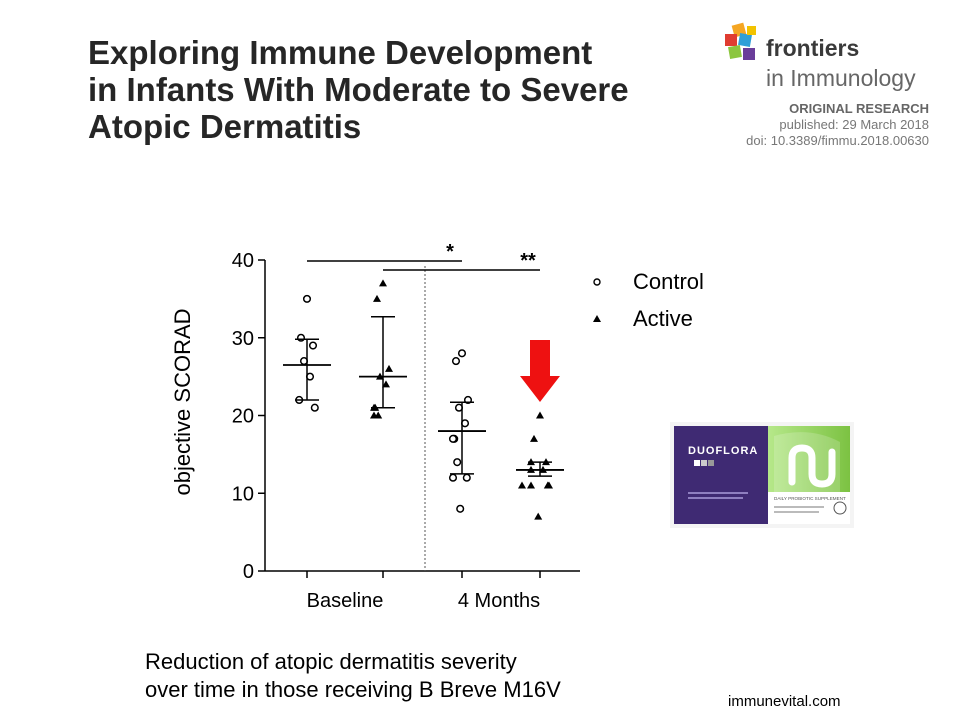  Describe the element at coordinates (854, 124) in the screenshot. I see `published-date: published: 29 March 2018` at that location.